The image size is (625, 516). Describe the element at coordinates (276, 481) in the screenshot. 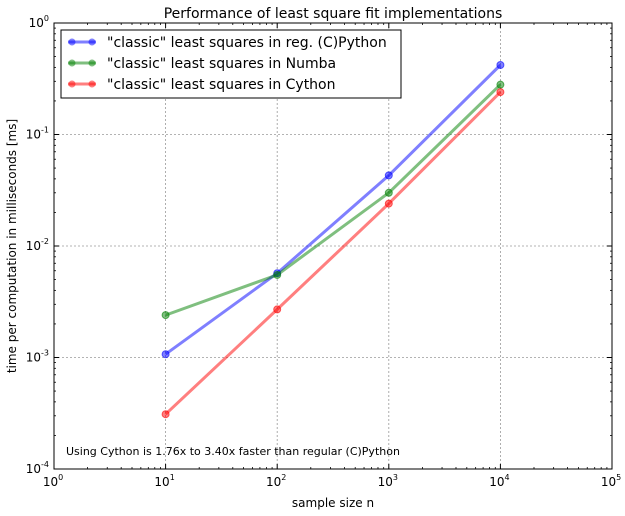

I see `x-tick-label: 10²` at that location.